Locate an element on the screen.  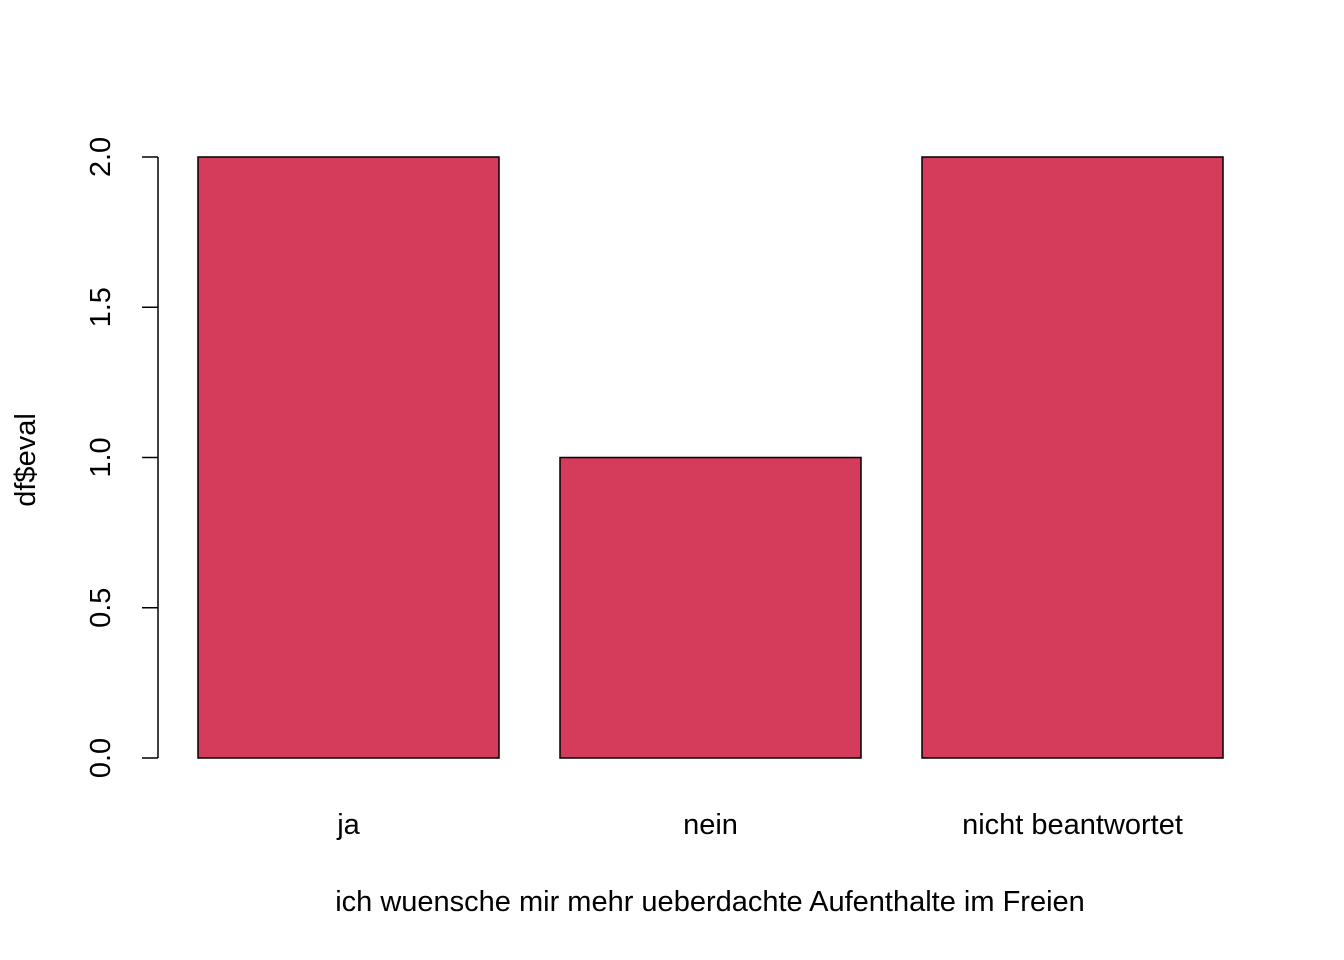
y-tick-label-0: 0.0 is located at coordinates (101, 758).